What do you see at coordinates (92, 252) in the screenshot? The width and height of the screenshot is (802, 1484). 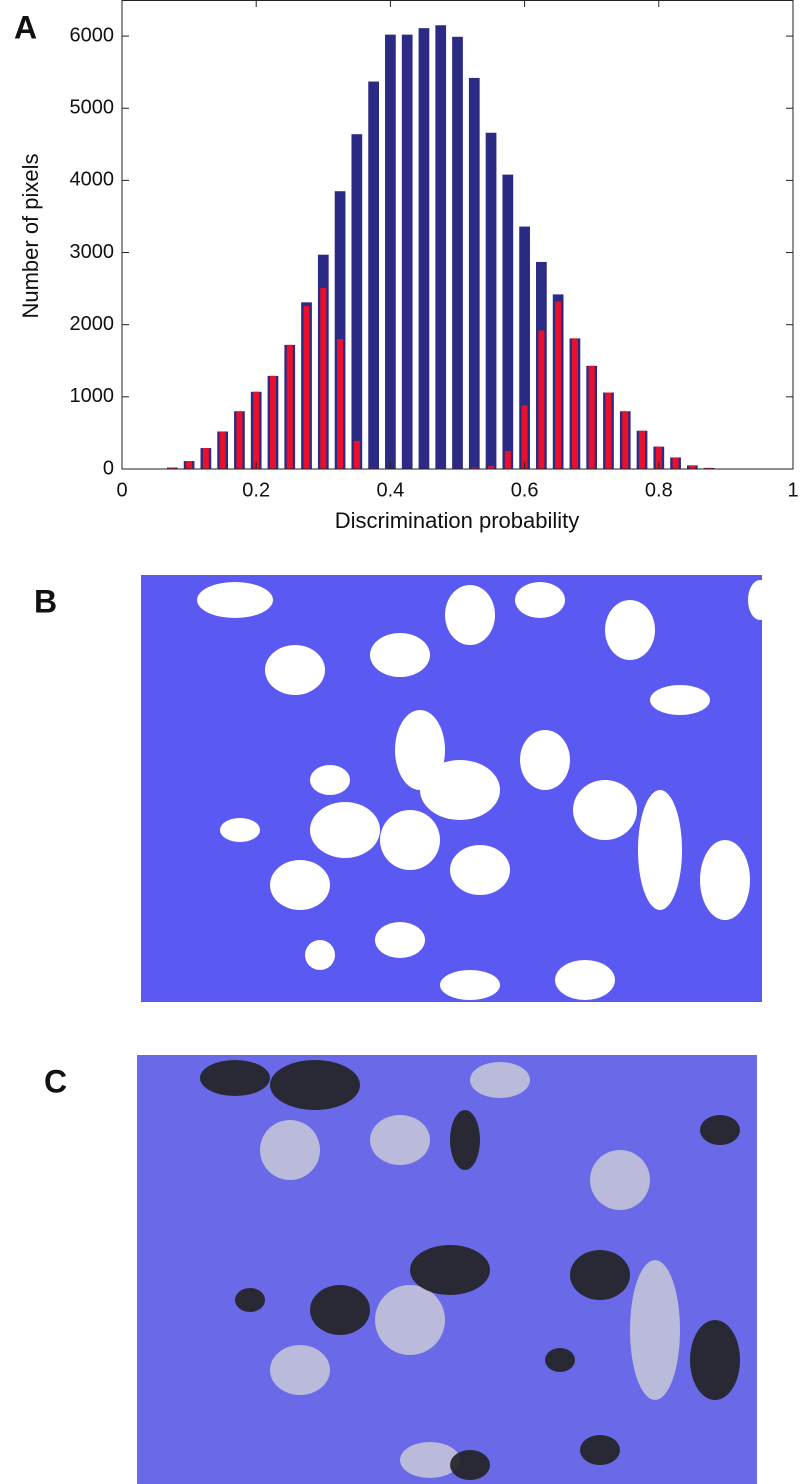 I see `y-tick-label: 3000` at bounding box center [92, 252].